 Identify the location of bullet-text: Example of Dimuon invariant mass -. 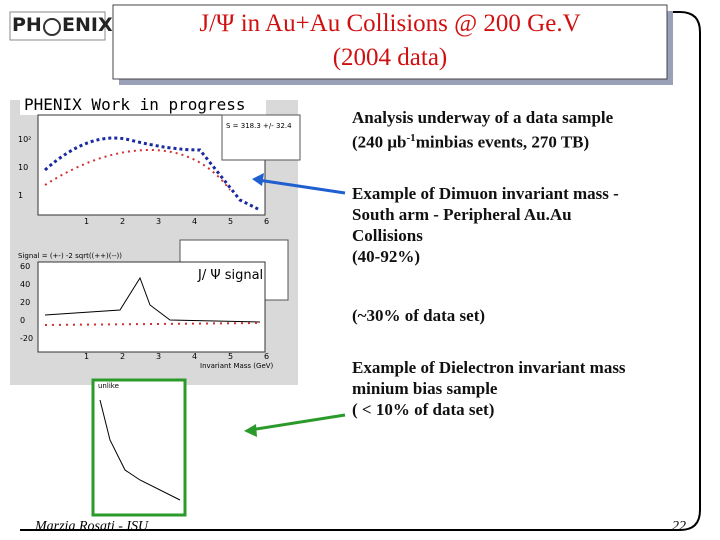
(485, 193).